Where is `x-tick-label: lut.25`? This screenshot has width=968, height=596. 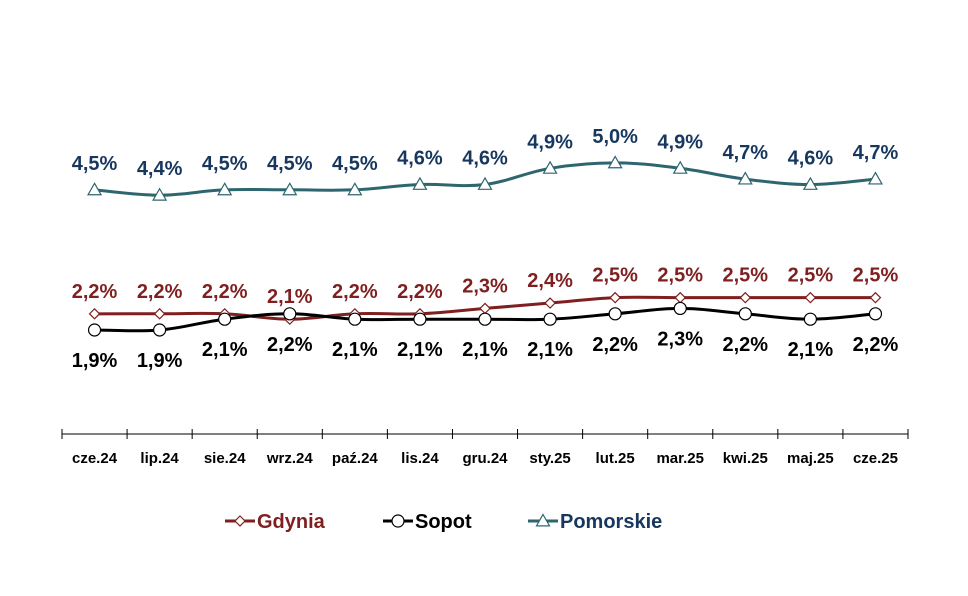
x-tick-label: lut.25 is located at coordinates (615, 458).